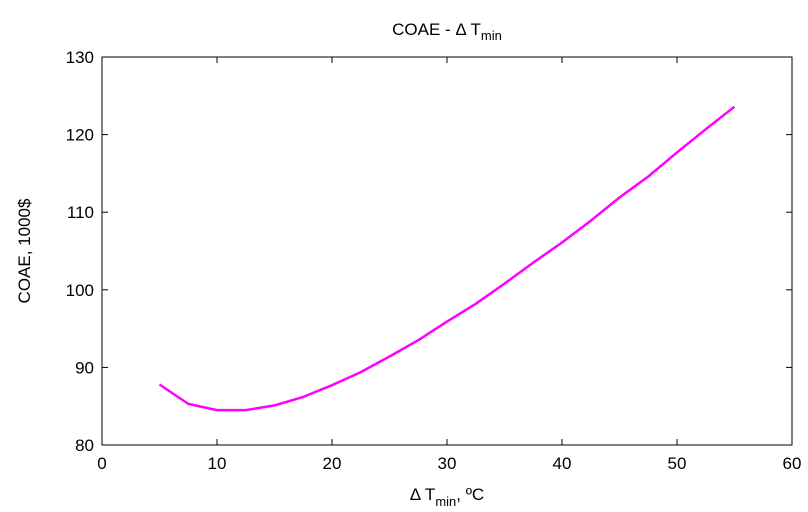 The width and height of the screenshot is (808, 512). I want to click on y-tick-label-100: 100, so click(80, 290).